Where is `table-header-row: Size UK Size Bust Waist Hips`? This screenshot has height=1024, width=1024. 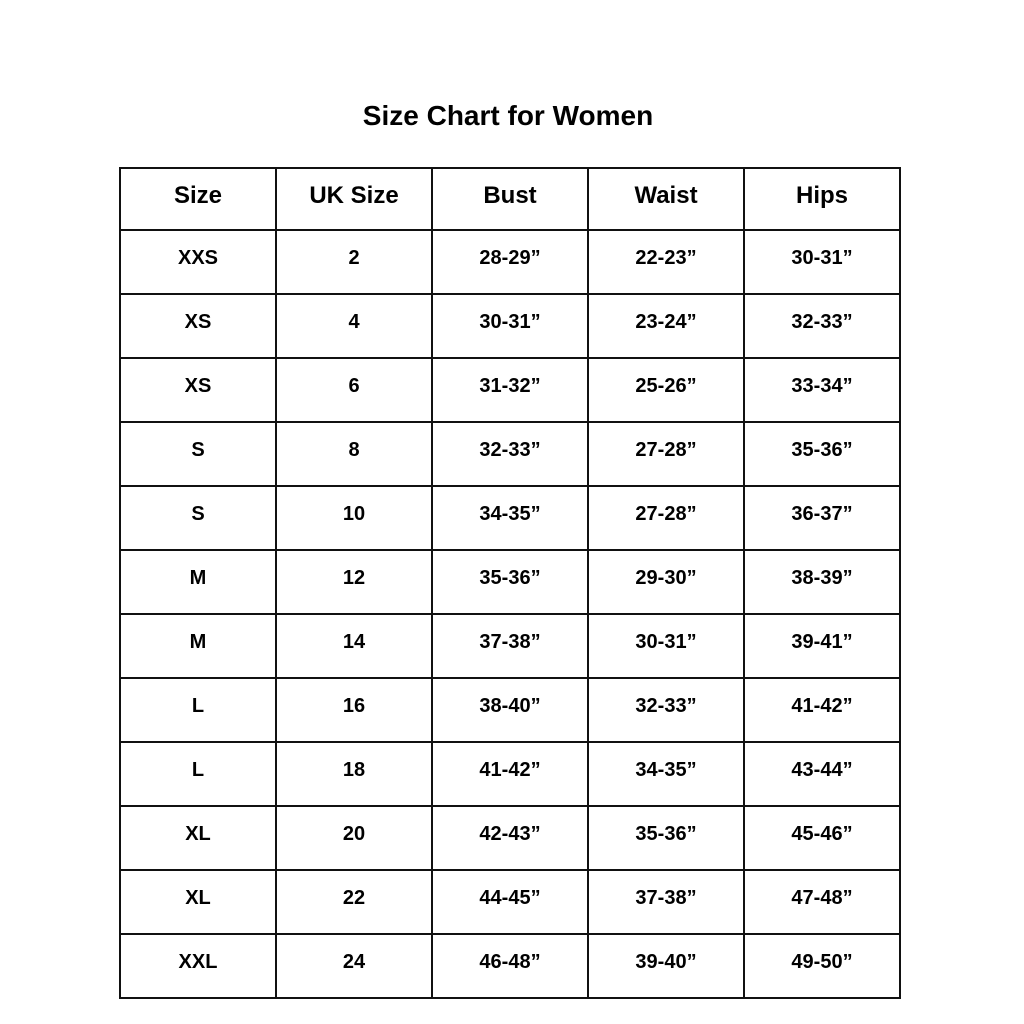 table-header-row: Size UK Size Bust Waist Hips is located at coordinates (510, 199).